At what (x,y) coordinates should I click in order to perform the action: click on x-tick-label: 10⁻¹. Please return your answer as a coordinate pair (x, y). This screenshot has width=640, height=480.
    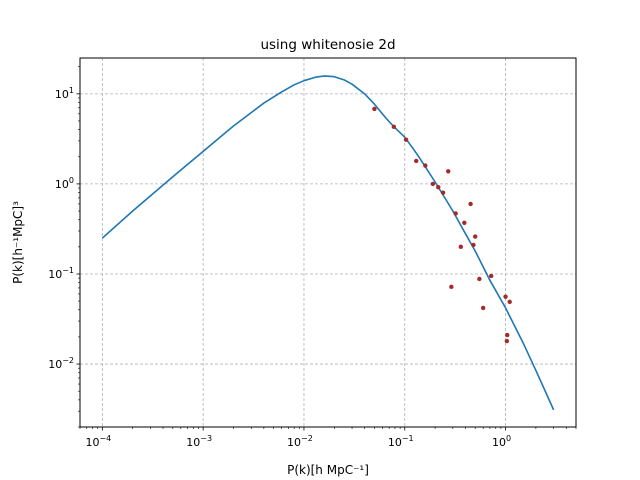
    Looking at the image, I should click on (401, 441).